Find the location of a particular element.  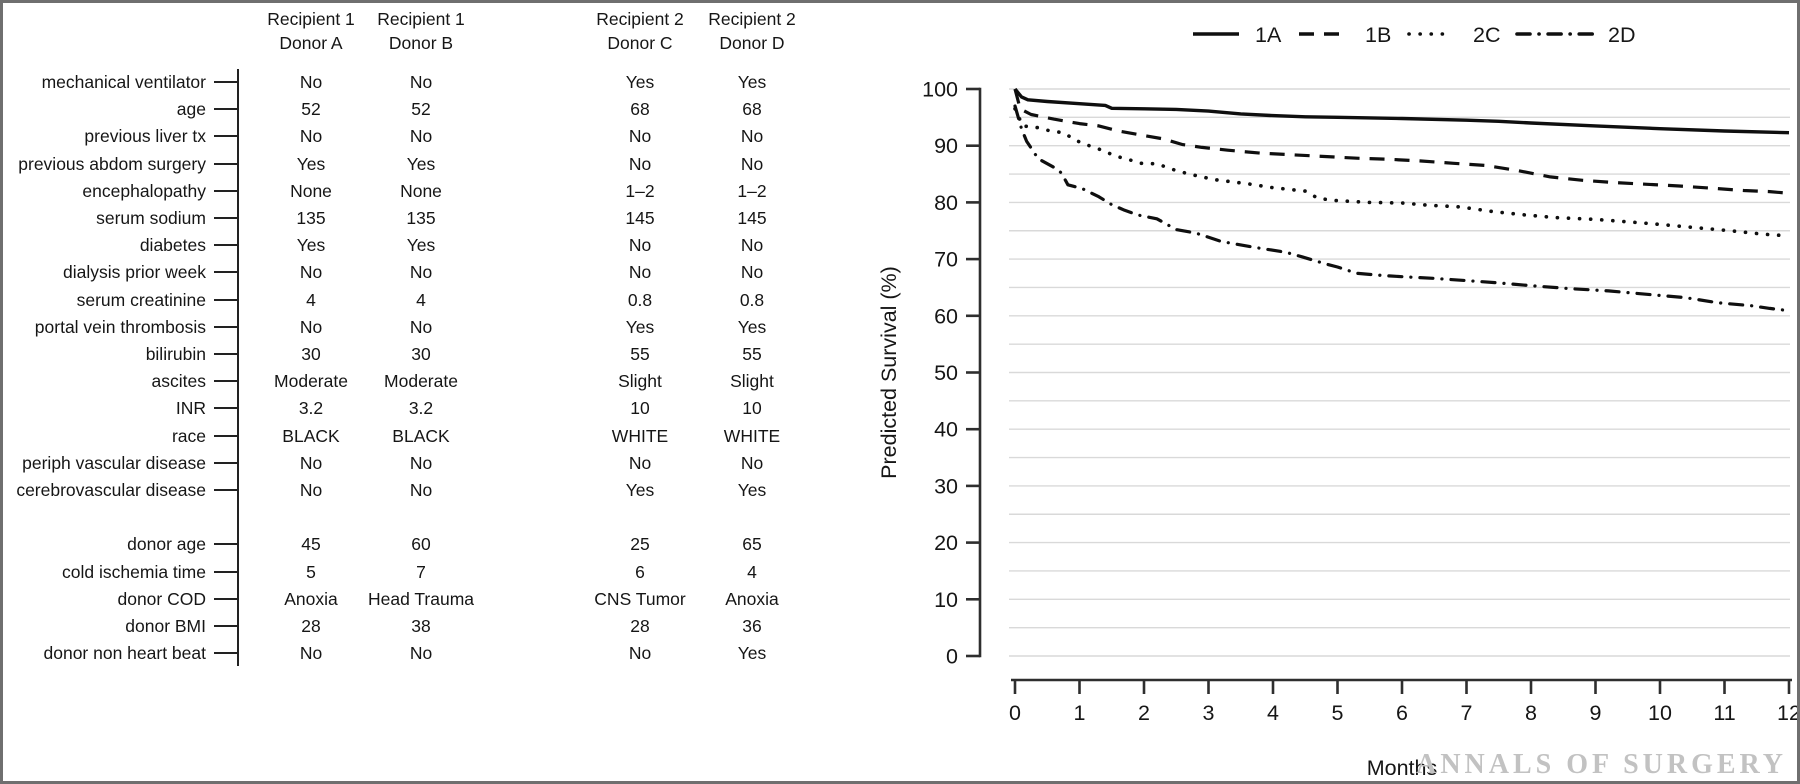

y-axis-title: Predicted Survival (%) is located at coordinates (889, 372).